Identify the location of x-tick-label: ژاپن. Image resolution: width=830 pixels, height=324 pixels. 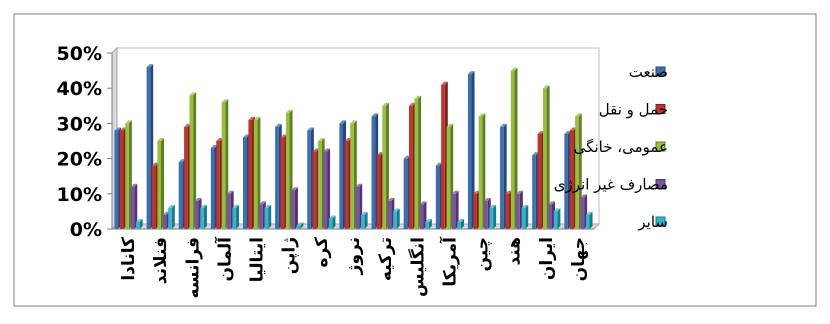
(290, 255).